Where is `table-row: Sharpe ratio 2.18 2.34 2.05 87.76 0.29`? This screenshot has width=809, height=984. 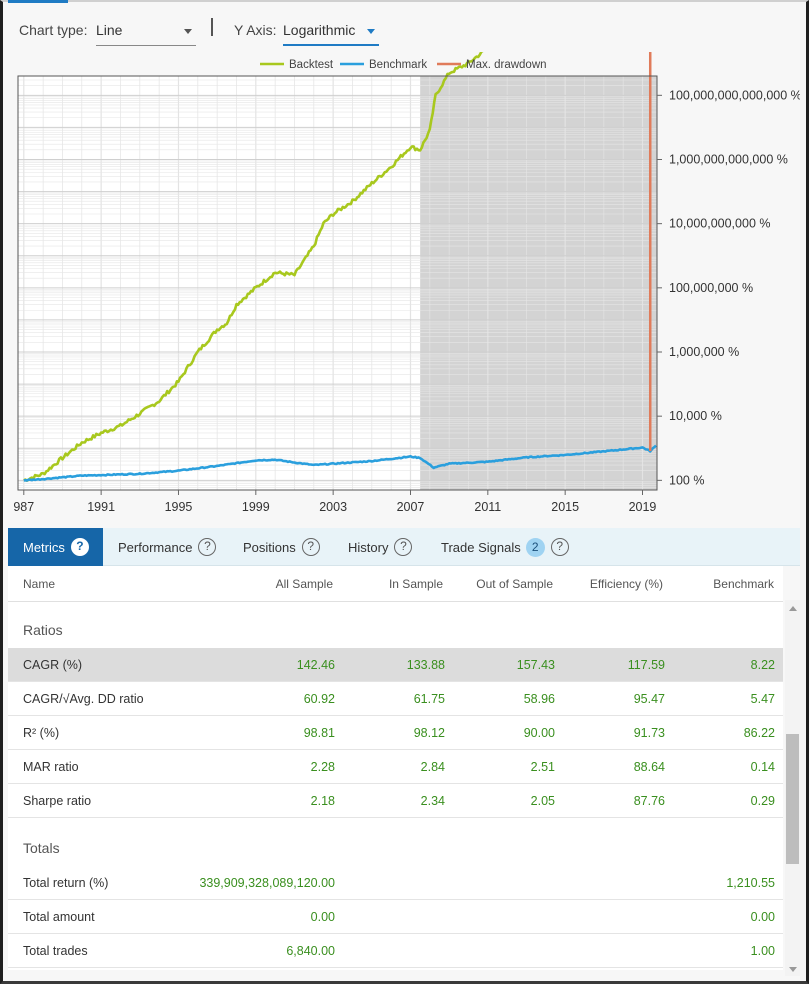 table-row: Sharpe ratio 2.18 2.34 2.05 87.76 0.29 is located at coordinates (395, 801).